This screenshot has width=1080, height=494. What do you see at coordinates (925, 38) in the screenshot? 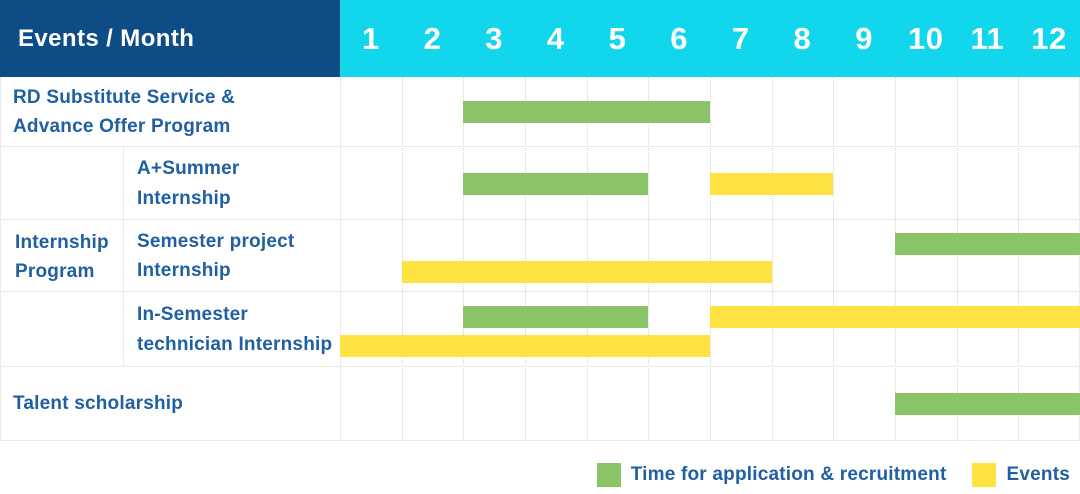
I see `month-header-cell: 10` at bounding box center [925, 38].